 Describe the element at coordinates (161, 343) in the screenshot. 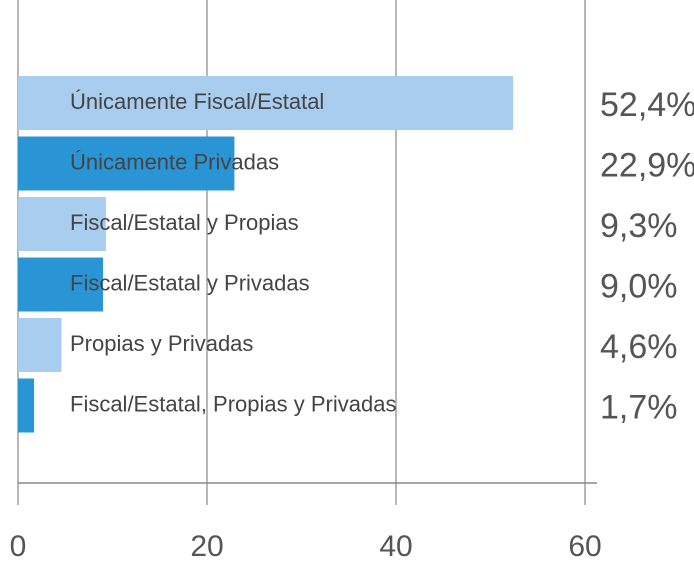

I see `category-label: Propias y Privadas` at that location.